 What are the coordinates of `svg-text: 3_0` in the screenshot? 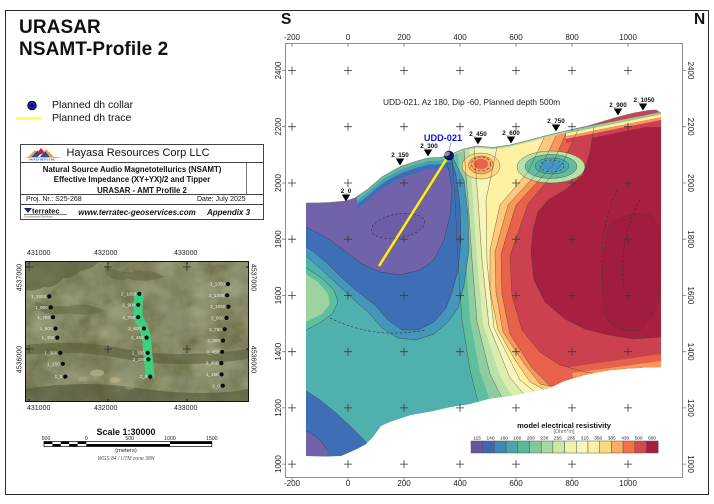 It's located at (216, 385).